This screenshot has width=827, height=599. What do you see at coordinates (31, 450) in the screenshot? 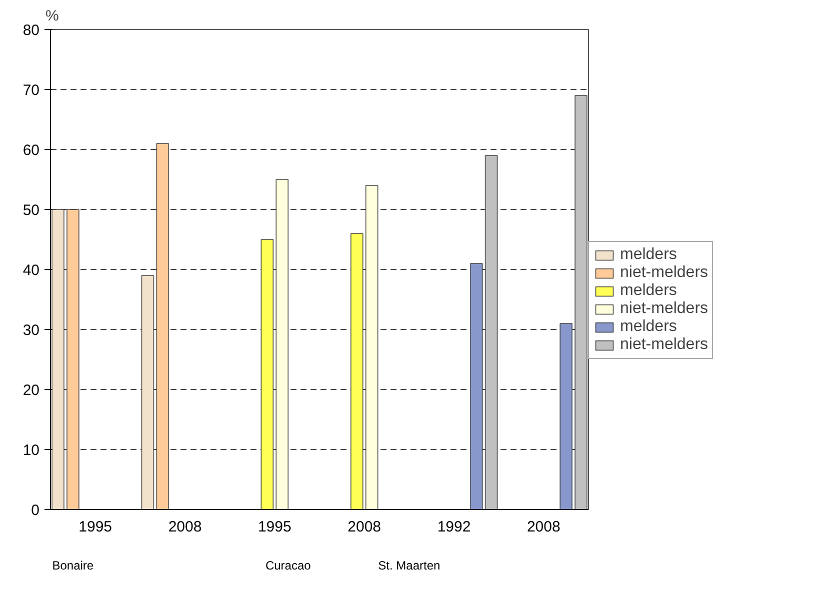
I see `y-tick-label: 10` at bounding box center [31, 450].